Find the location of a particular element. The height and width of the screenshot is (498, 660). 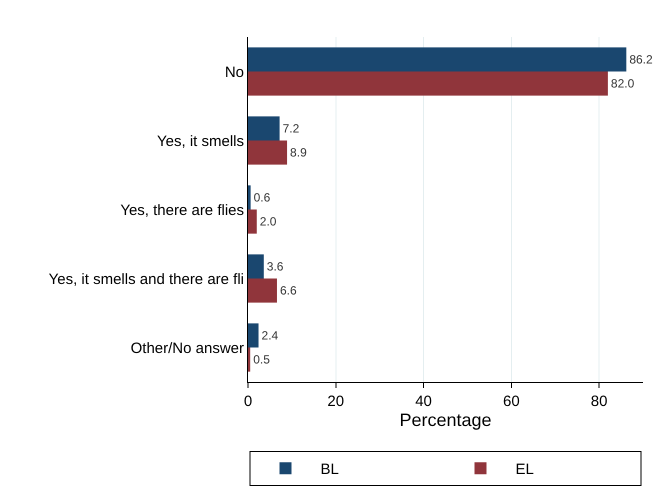

data-label: 2.0 is located at coordinates (268, 221).